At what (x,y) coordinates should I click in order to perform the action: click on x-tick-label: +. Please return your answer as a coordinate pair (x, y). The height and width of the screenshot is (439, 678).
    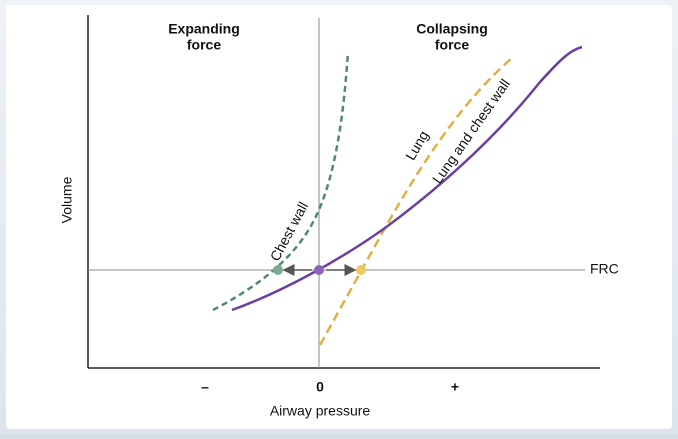
    Looking at the image, I should click on (455, 387).